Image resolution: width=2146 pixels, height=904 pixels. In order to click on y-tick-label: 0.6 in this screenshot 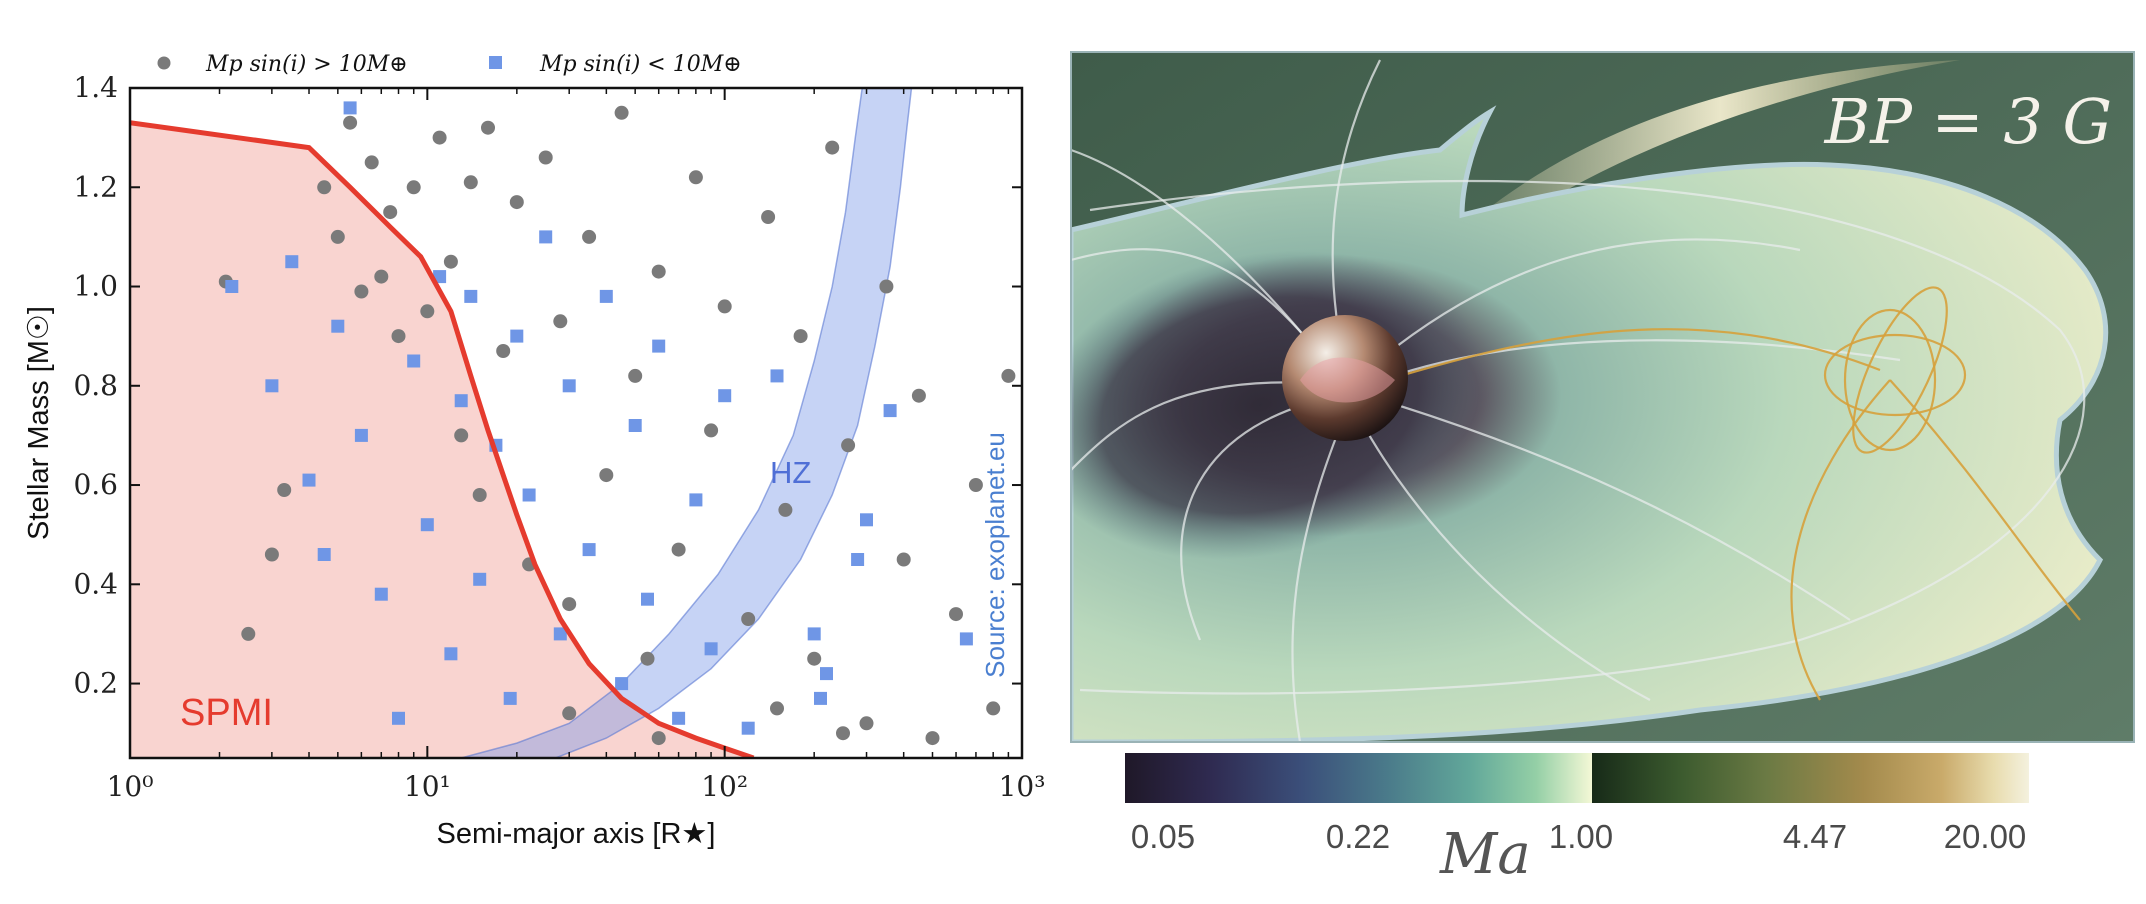, I will do `click(95, 484)`.